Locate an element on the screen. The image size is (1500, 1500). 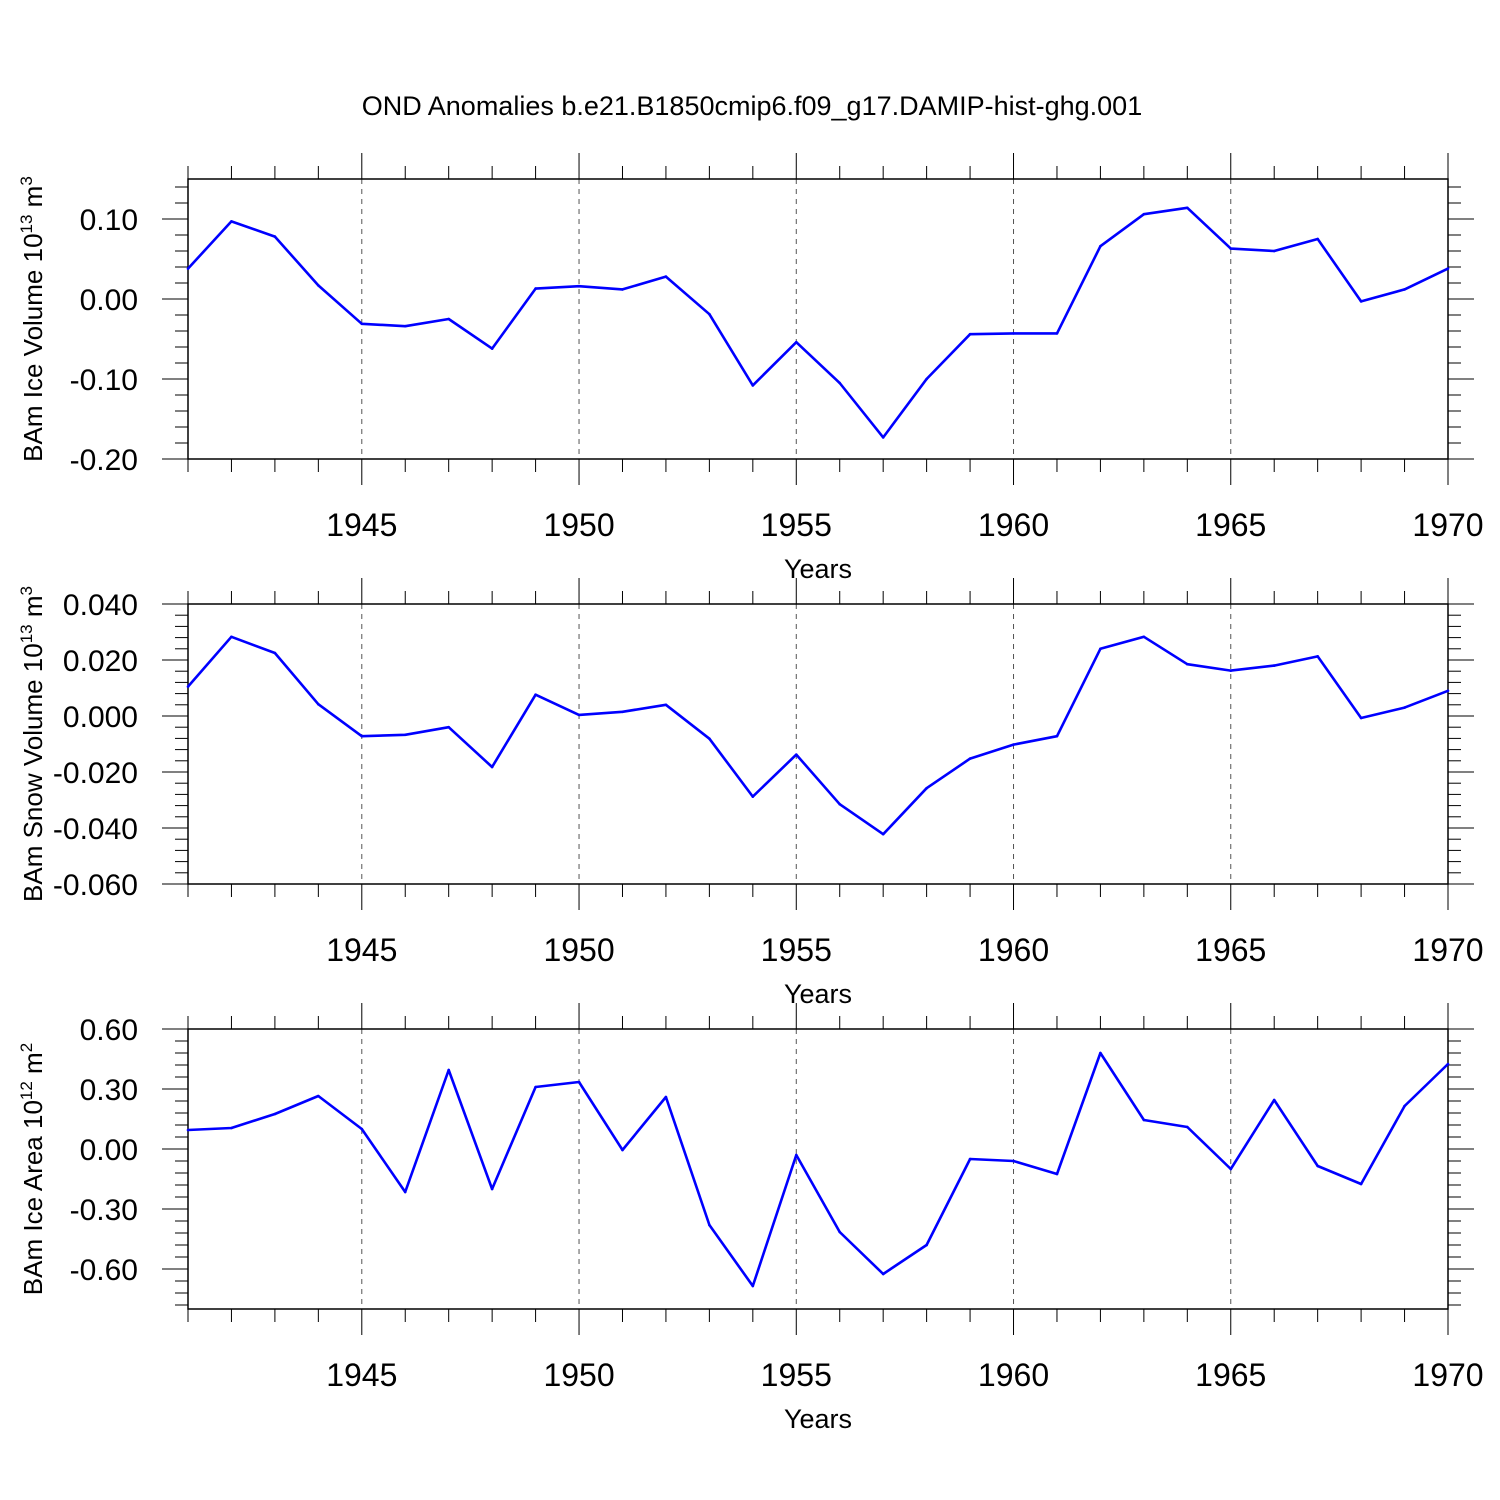
y-tick-label: -0.30 is located at coordinates (104, 1210).